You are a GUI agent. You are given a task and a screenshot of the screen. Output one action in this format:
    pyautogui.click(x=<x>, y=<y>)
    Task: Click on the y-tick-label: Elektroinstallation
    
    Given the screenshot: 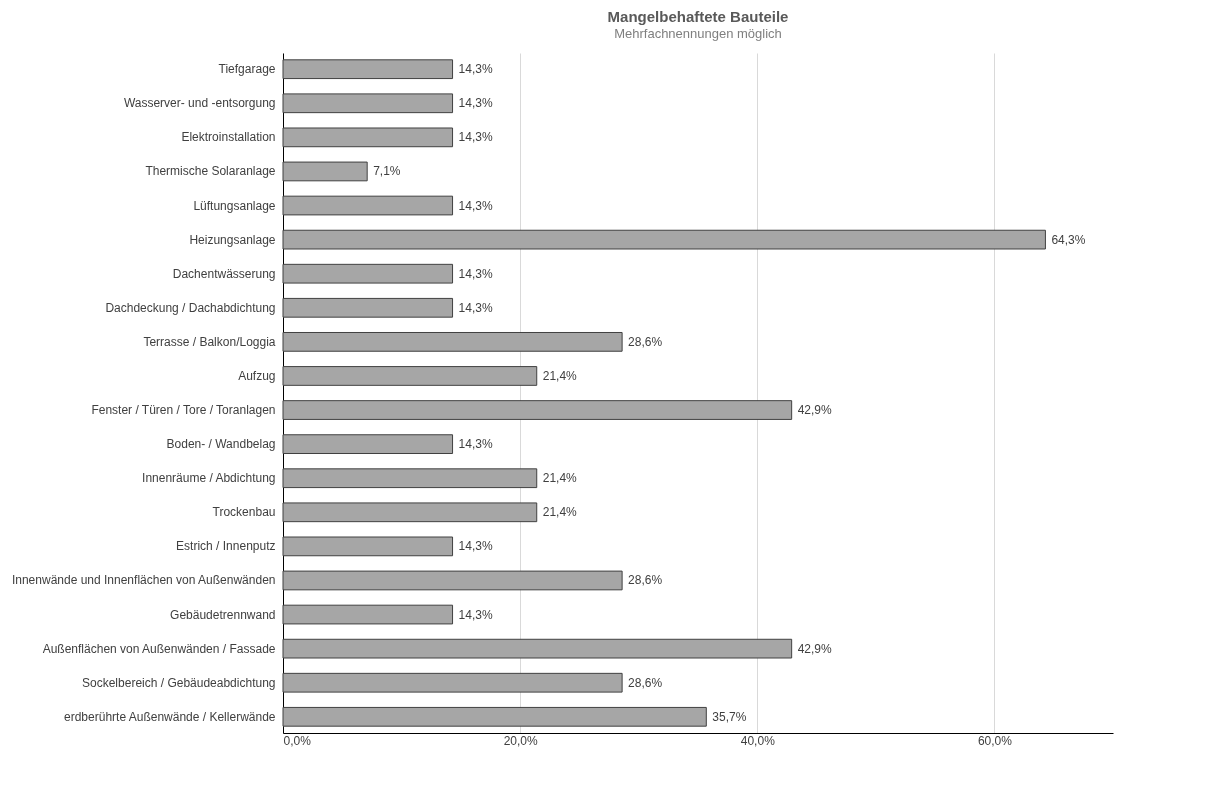 What is the action you would take?
    pyautogui.click(x=228, y=137)
    